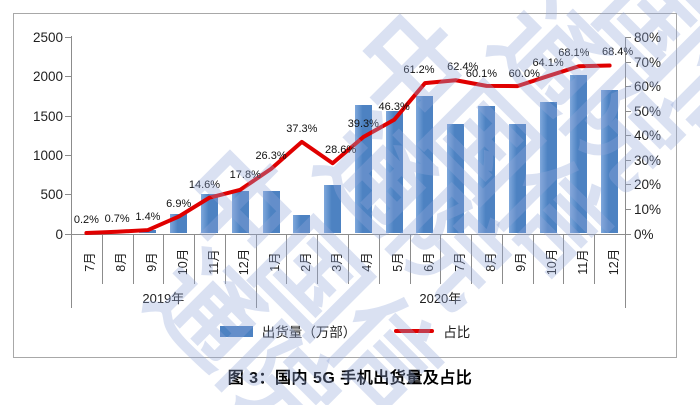 The width and height of the screenshot is (700, 405). Describe the element at coordinates (648, 37) in the screenshot. I see `right-axis-tick-label: 80%` at that location.